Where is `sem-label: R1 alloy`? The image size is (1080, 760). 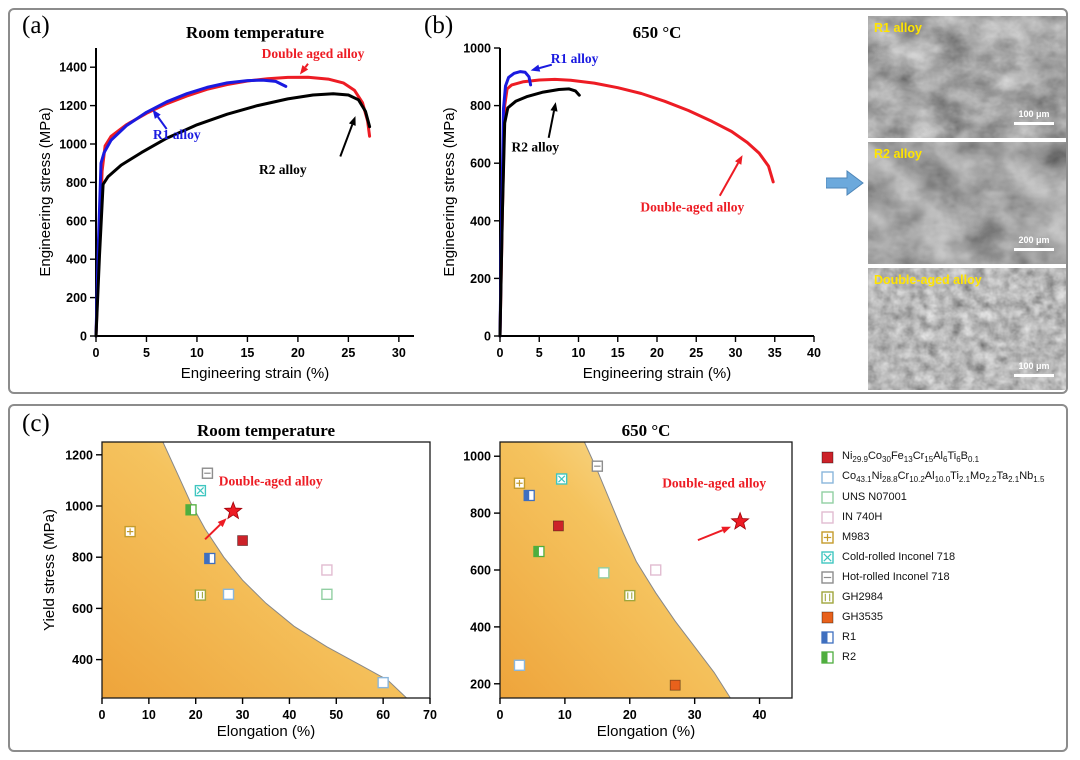
sem-label: R1 alloy is located at coordinates (898, 28).